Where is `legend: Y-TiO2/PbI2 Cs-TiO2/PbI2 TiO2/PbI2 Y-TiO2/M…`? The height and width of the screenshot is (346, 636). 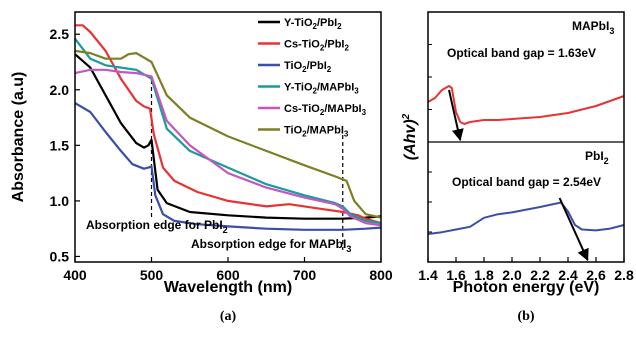
legend: Y-TiO2/PbI2 Cs-TiO2/PbI2 TiO2/PbI2 Y-TiO2/M… is located at coordinates (312, 78).